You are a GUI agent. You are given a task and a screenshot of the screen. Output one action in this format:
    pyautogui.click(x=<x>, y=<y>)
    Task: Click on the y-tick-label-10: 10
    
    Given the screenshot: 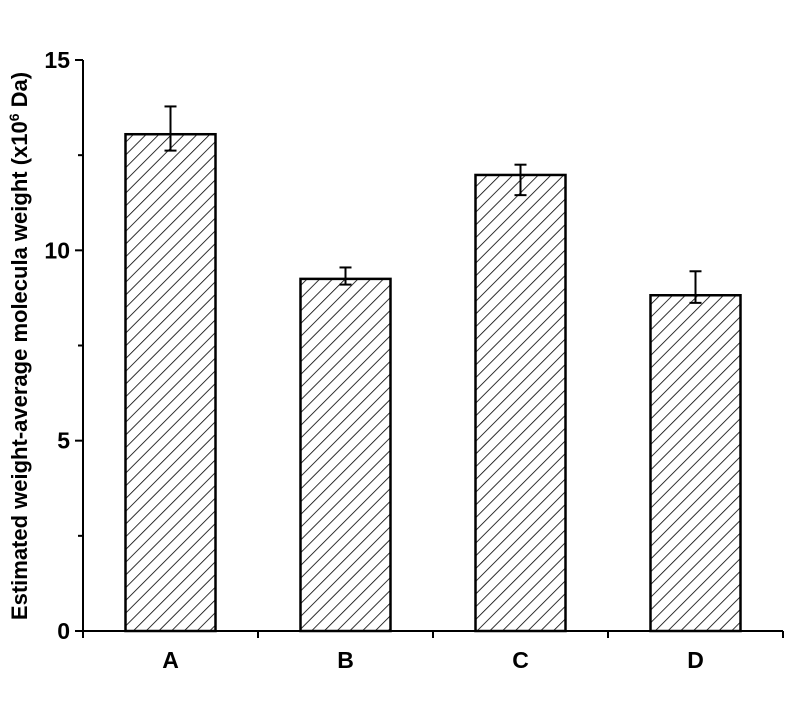 What is the action you would take?
    pyautogui.click(x=57, y=250)
    